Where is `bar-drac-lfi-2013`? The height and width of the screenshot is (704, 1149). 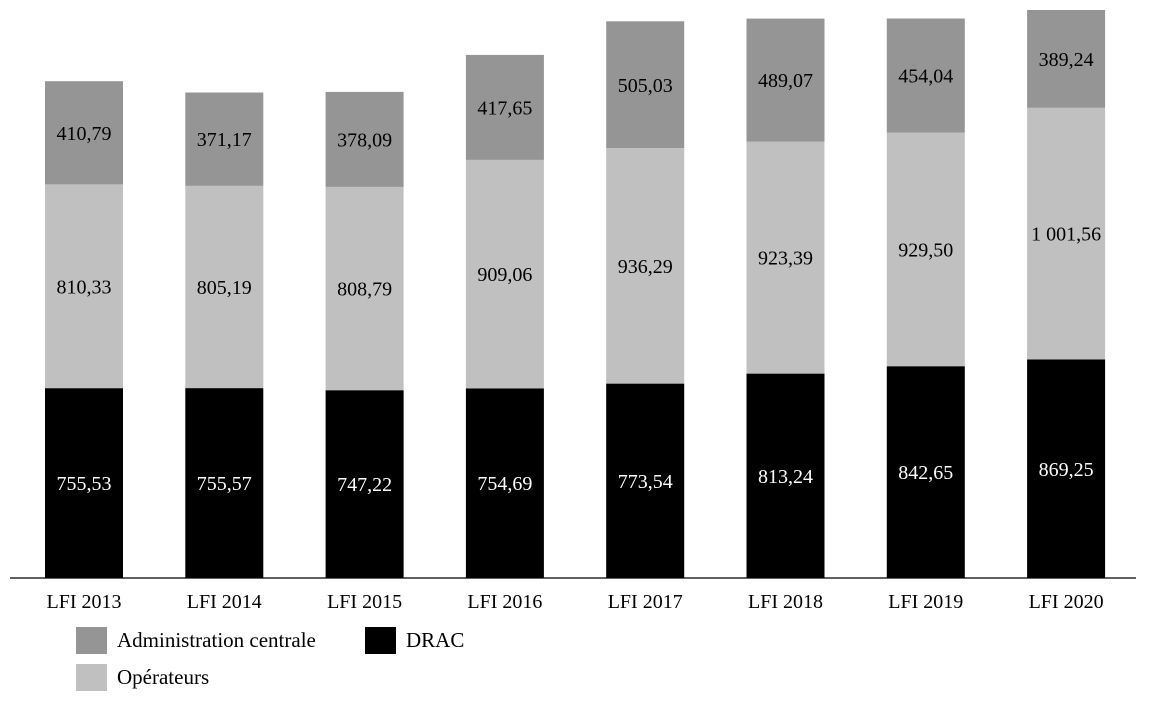
bar-drac-lfi-2013 is located at coordinates (84, 483).